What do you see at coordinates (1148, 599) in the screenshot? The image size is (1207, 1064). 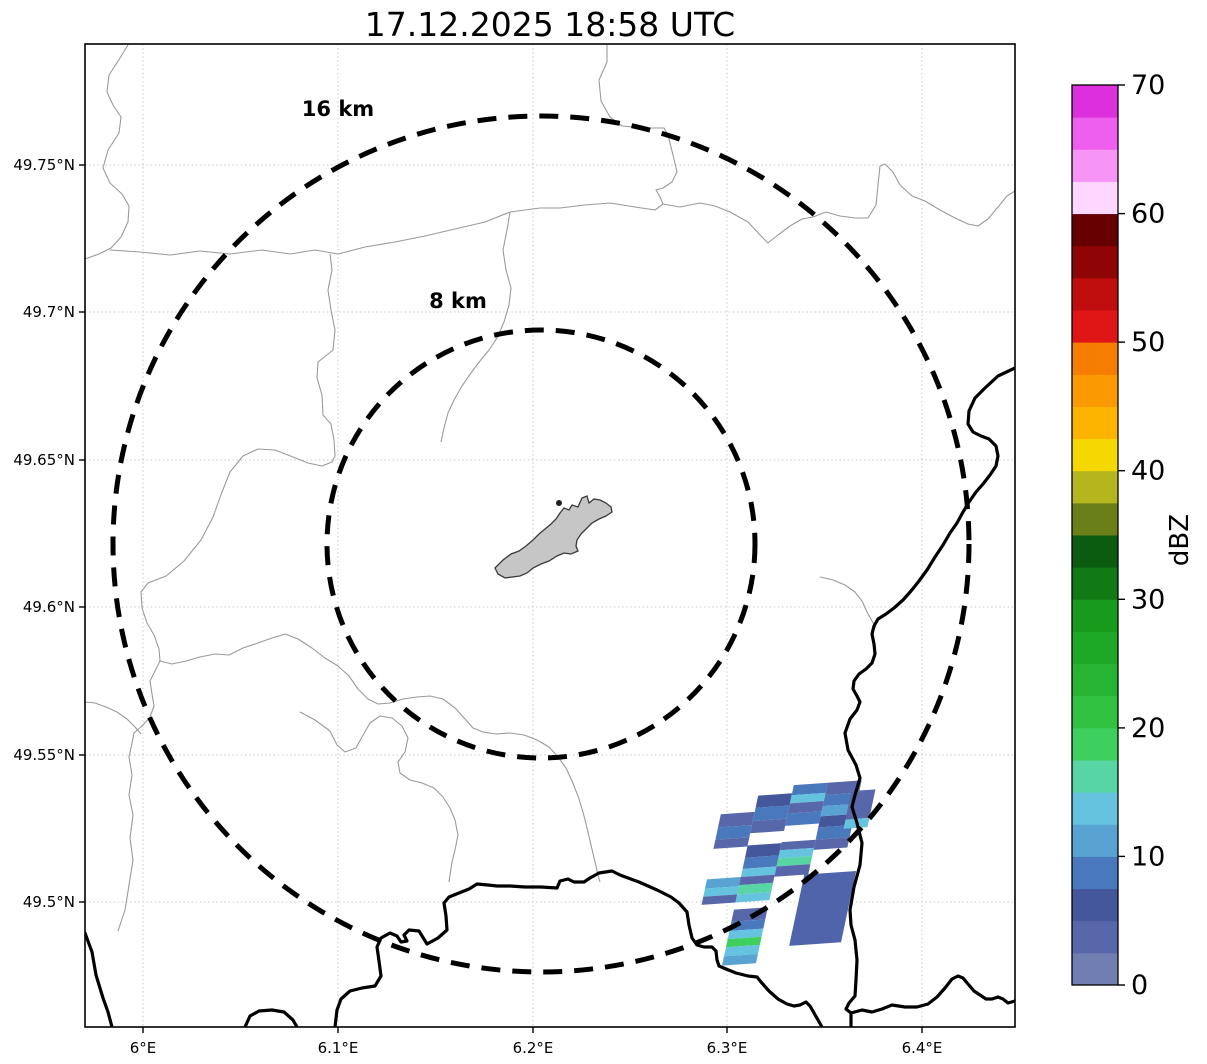 I see `colorbar-tick-label: 30` at bounding box center [1148, 599].